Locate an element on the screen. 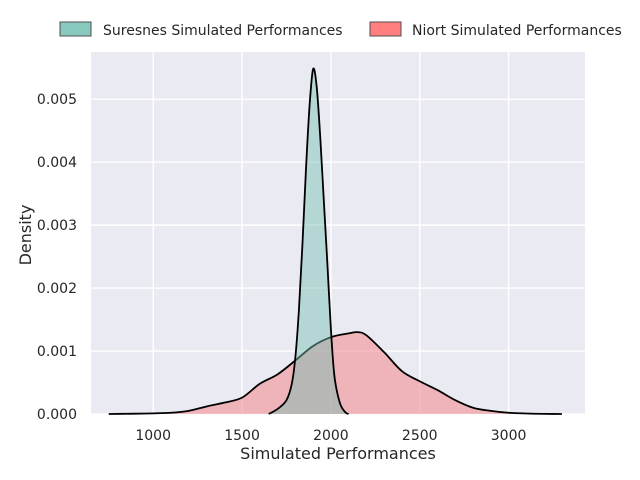 This screenshot has width=640, height=480. legend-swatch-suresnes is located at coordinates (75, 29).